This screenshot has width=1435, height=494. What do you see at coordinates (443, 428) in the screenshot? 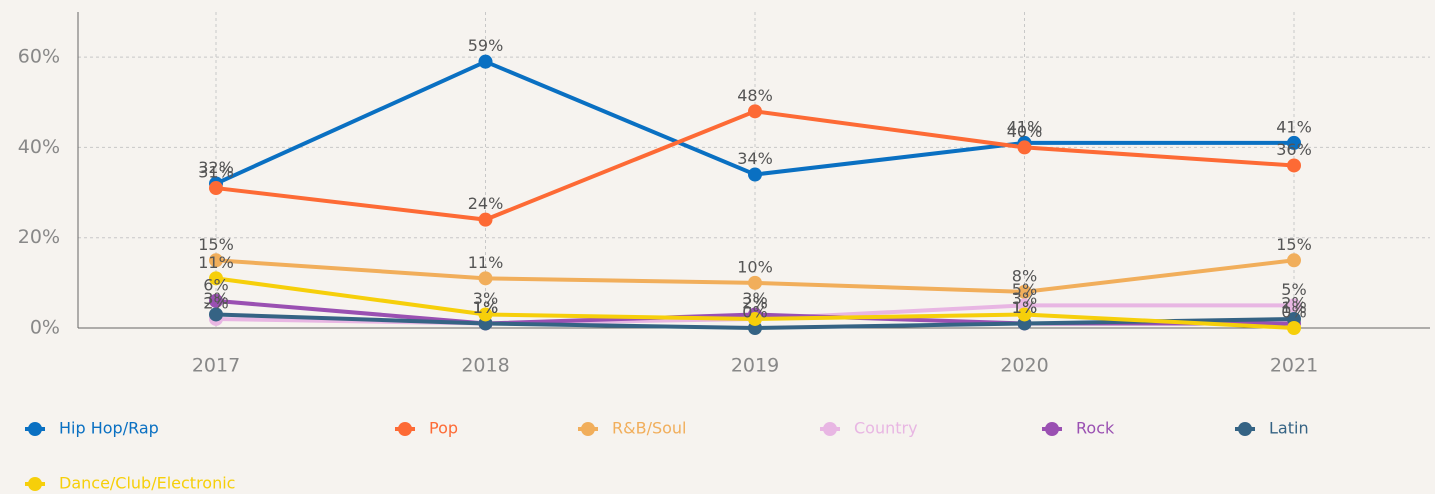
I see `legend-label: Pop` at bounding box center [443, 428].